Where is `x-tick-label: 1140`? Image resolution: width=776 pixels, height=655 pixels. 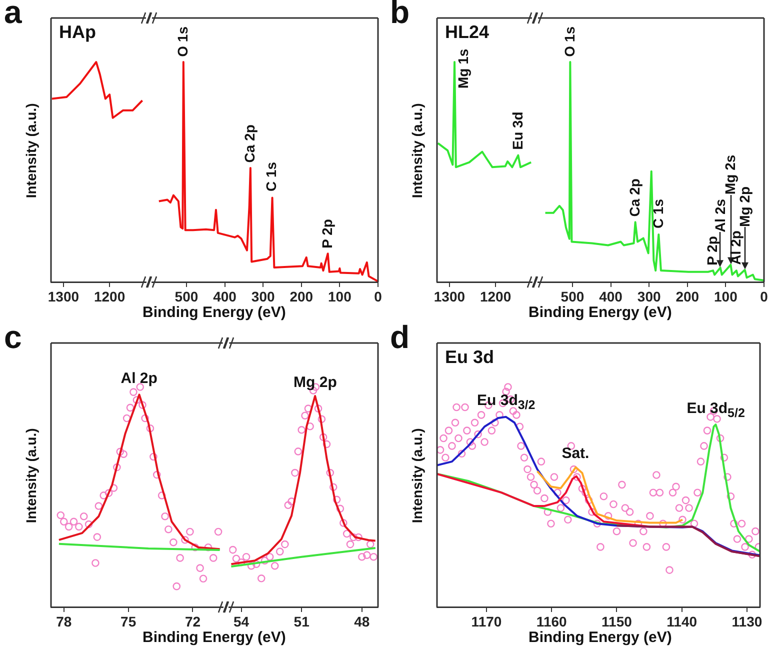
x-tick-label: 1140 is located at coordinates (682, 621).